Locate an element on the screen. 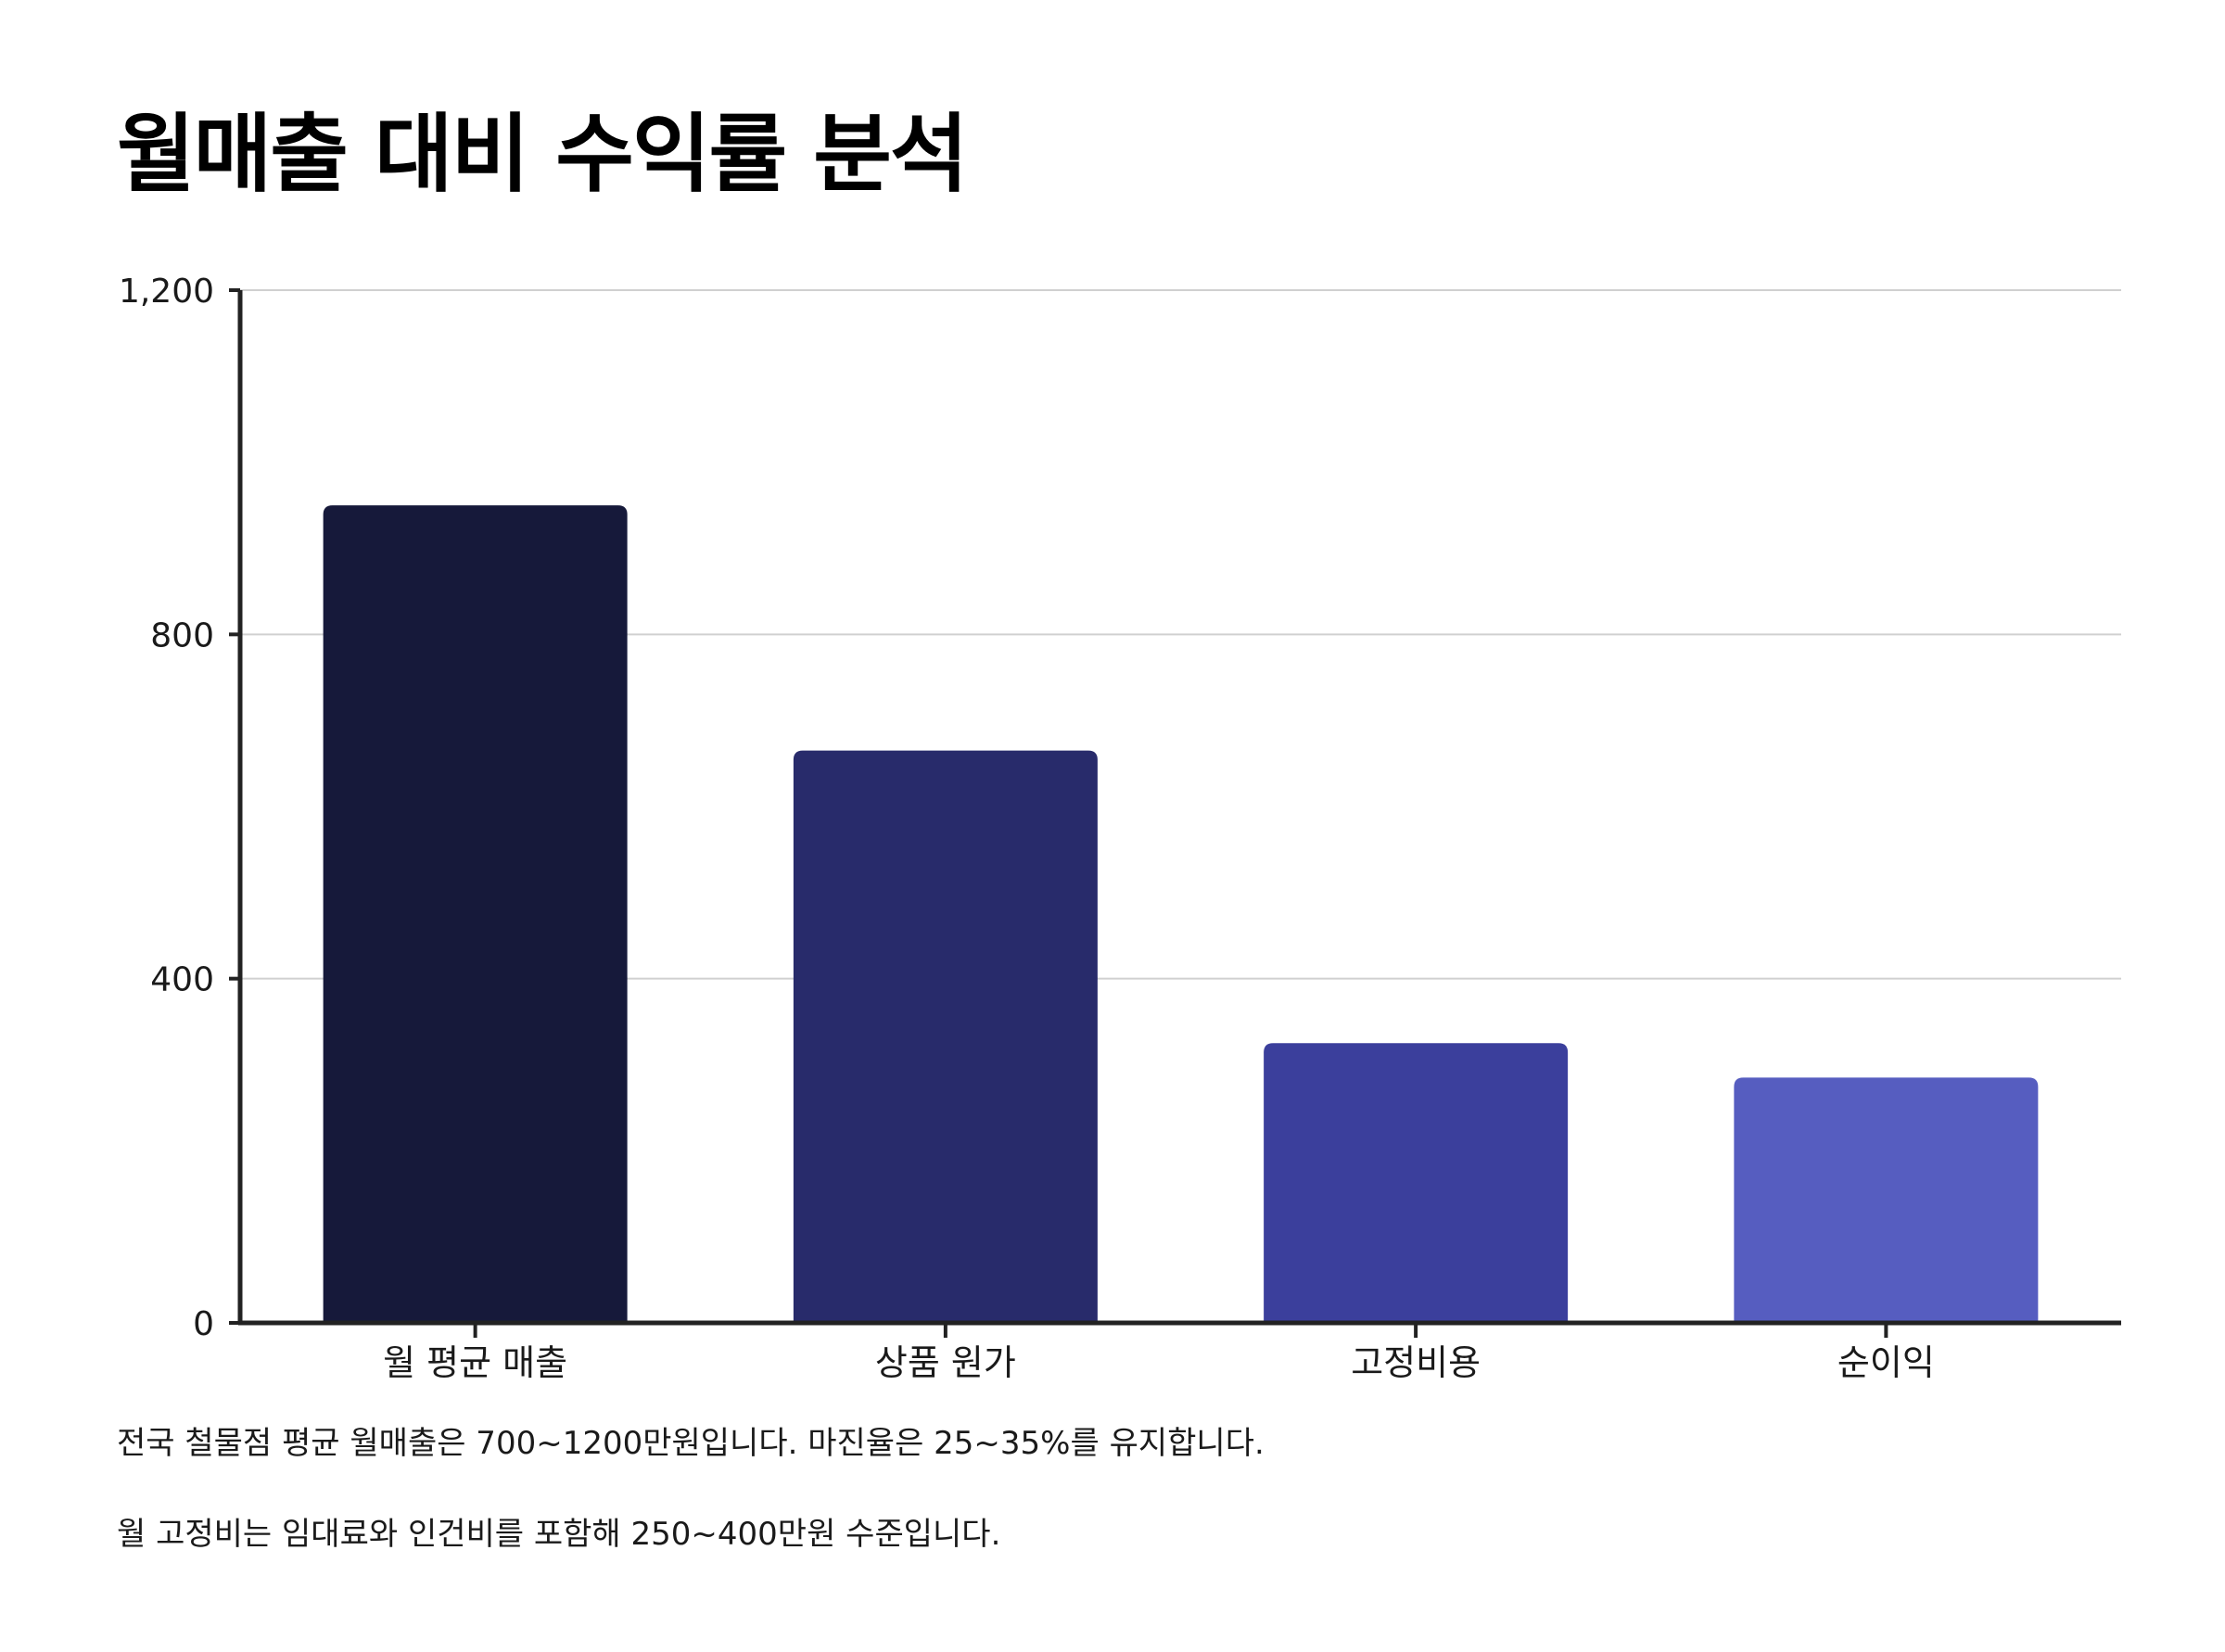 The width and height of the screenshot is (2225, 1652). x-tick-label-3: 고정비용 is located at coordinates (1416, 1362).